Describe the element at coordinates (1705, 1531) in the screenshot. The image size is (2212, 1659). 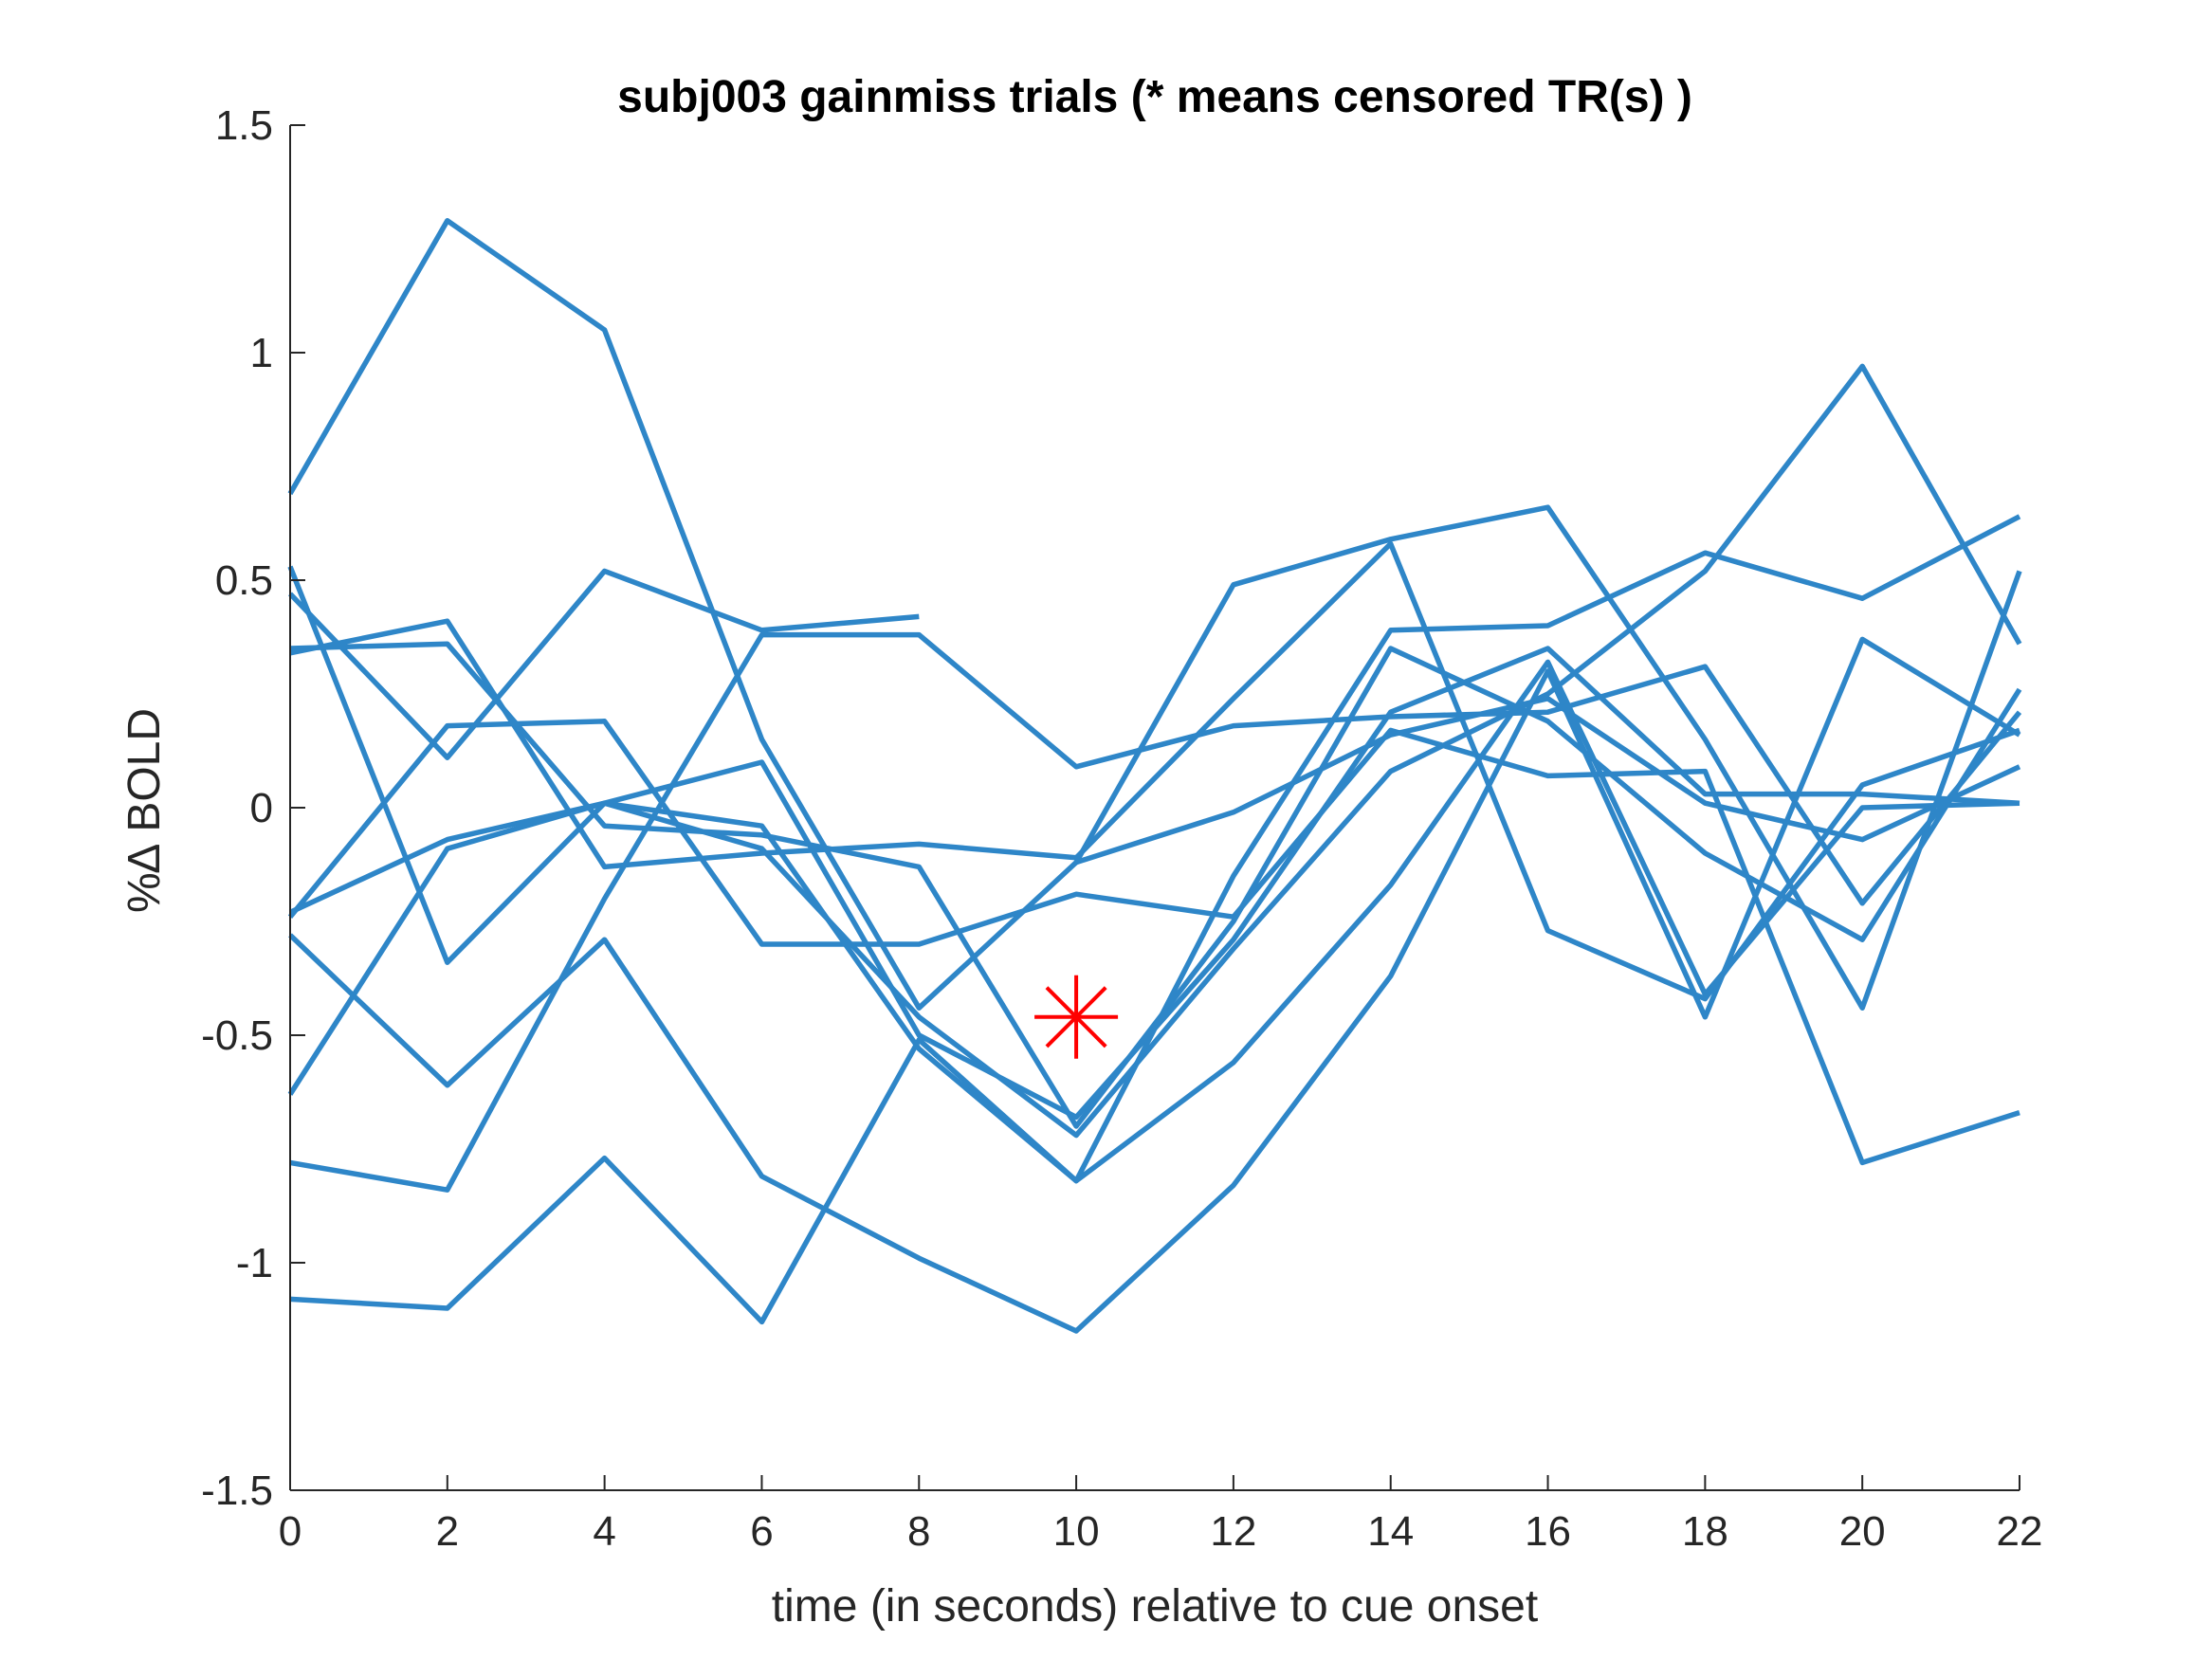
I see `x-tick-label: 18` at that location.